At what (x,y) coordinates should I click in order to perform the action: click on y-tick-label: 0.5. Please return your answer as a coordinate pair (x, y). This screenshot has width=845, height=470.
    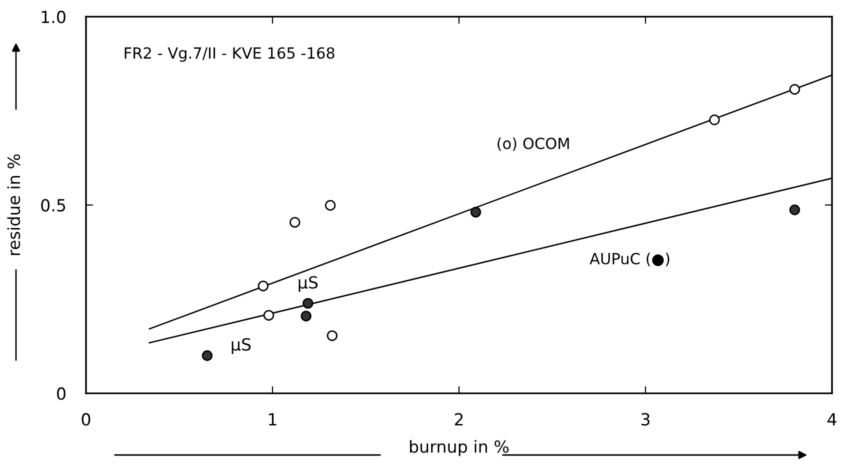
    Looking at the image, I should click on (53, 205).